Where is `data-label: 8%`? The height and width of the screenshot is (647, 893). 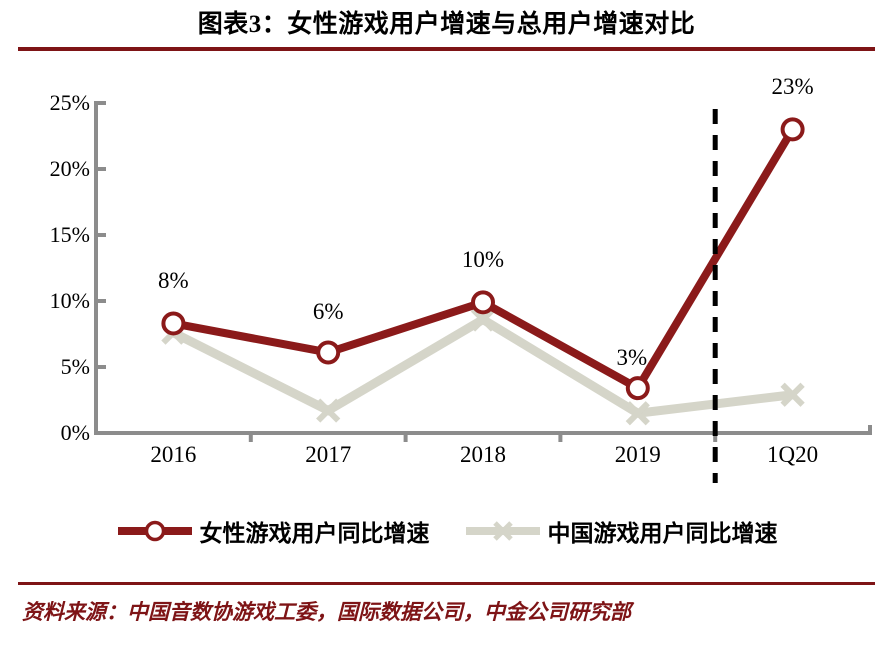 data-label: 8% is located at coordinates (173, 281).